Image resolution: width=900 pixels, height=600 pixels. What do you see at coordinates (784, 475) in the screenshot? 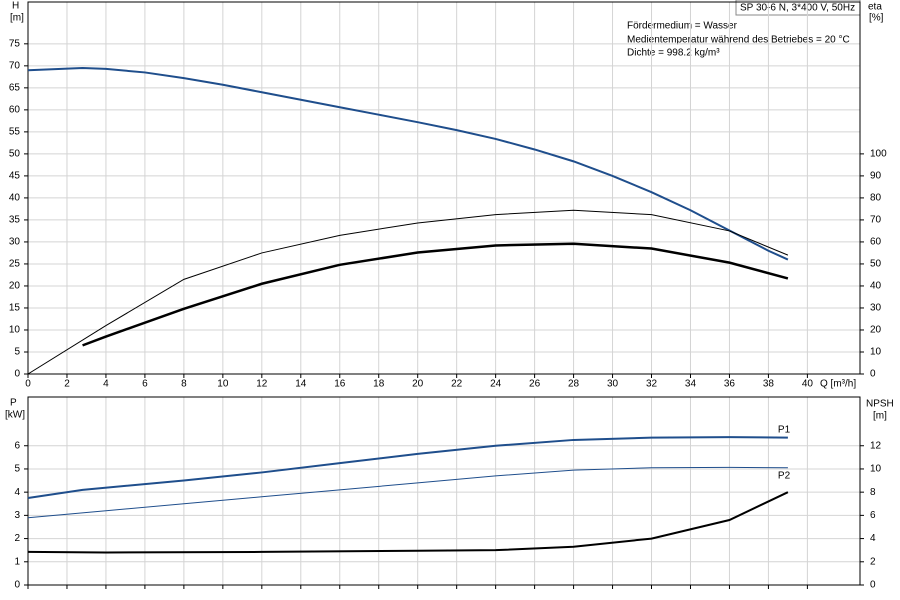
I see `series-label: P2` at bounding box center [784, 475].